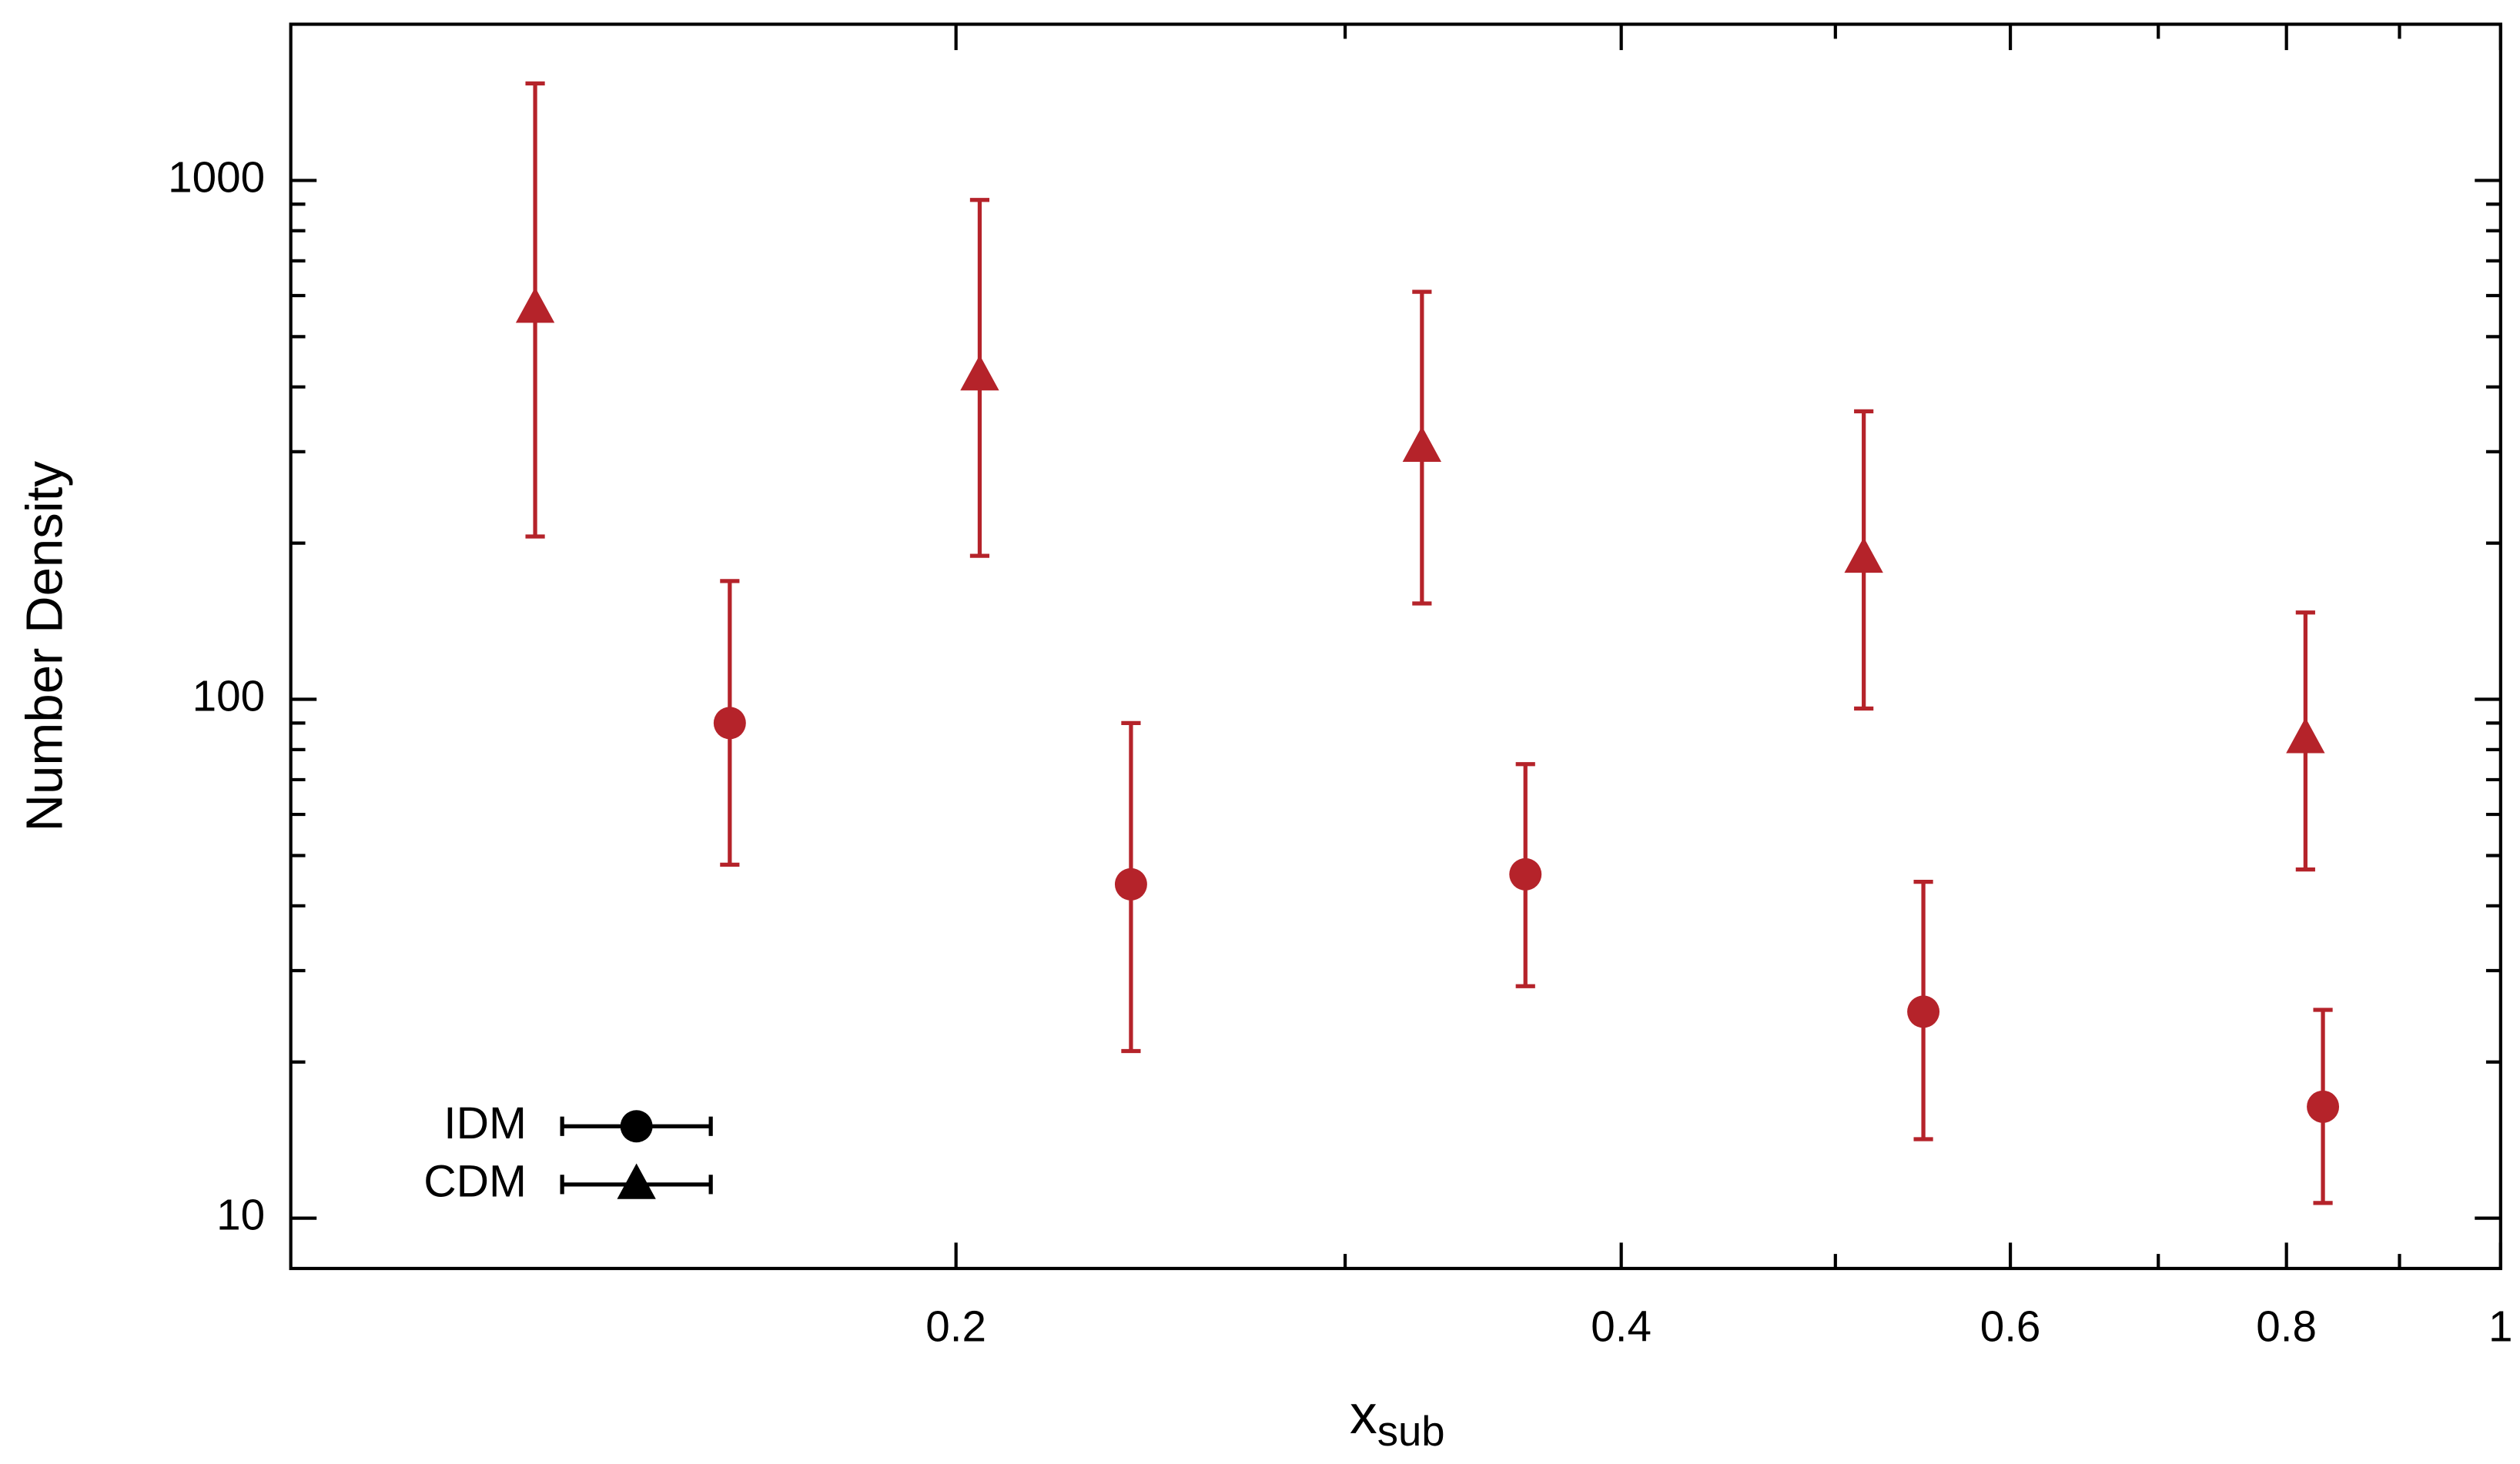 The height and width of the screenshot is (1464, 2520). I want to click on x-axis-label: xsub, so click(1397, 1420).